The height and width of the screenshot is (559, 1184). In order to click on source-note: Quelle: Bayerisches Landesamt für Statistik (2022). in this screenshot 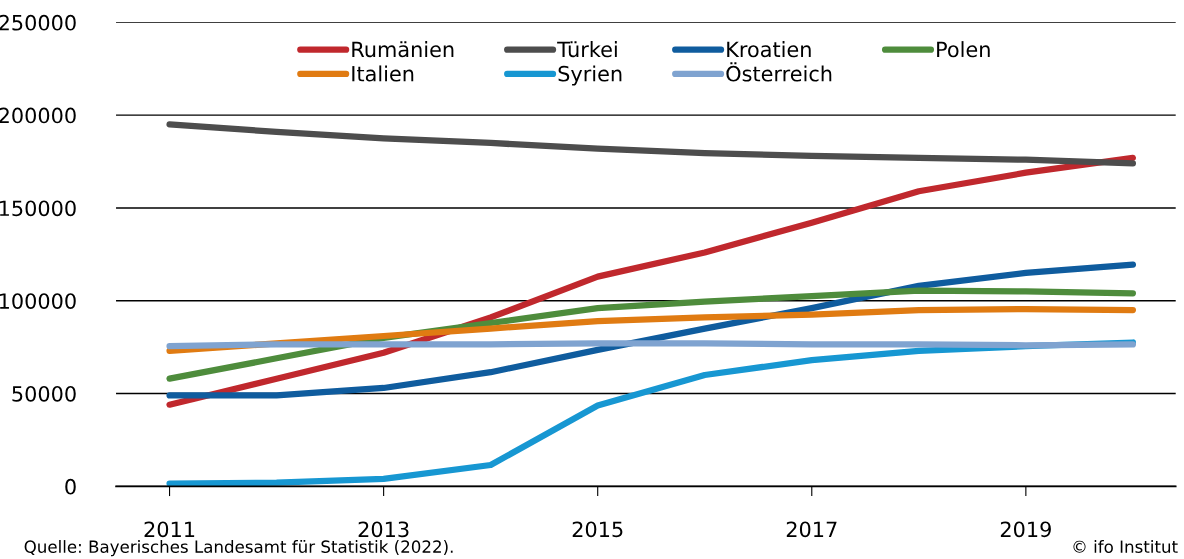, I will do `click(238, 548)`.